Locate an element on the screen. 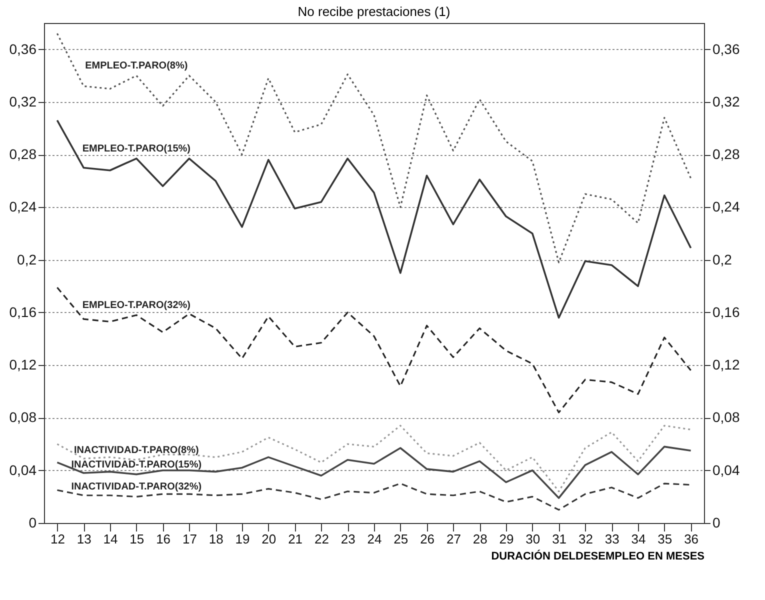 The image size is (765, 600). y-tick-label: 0,12 is located at coordinates (23, 364).